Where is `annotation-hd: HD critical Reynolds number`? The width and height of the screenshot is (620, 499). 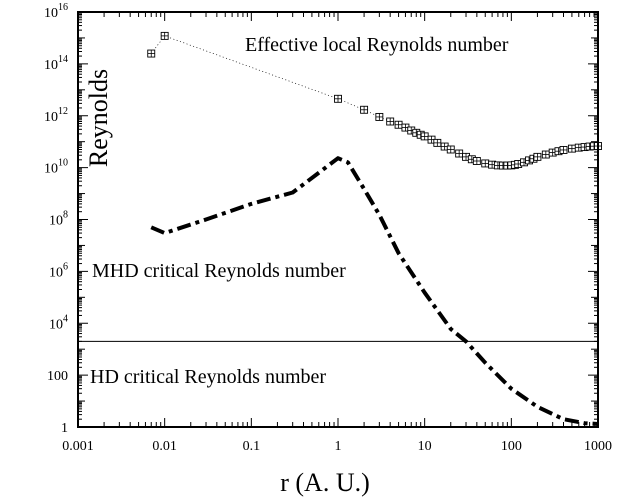 annotation-hd: HD critical Reynolds number is located at coordinates (208, 377).